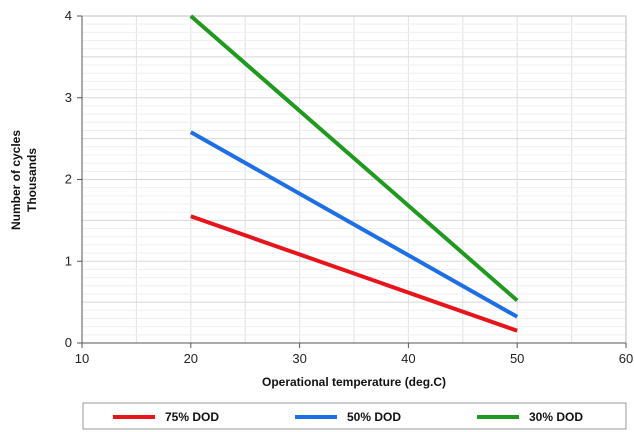 This screenshot has height=432, width=634. I want to click on y-tick-label: 0, so click(68, 342).